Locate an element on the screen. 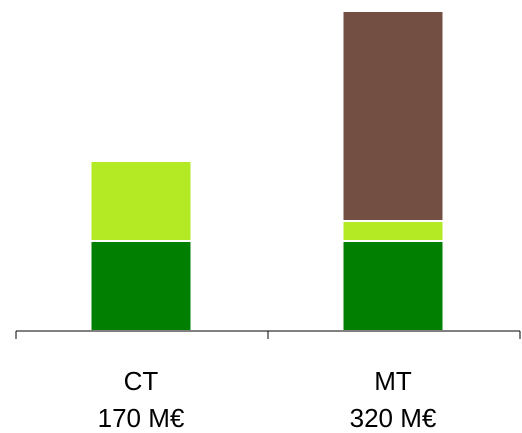 The height and width of the screenshot is (433, 522). category-label-ct: CT is located at coordinates (141, 381).